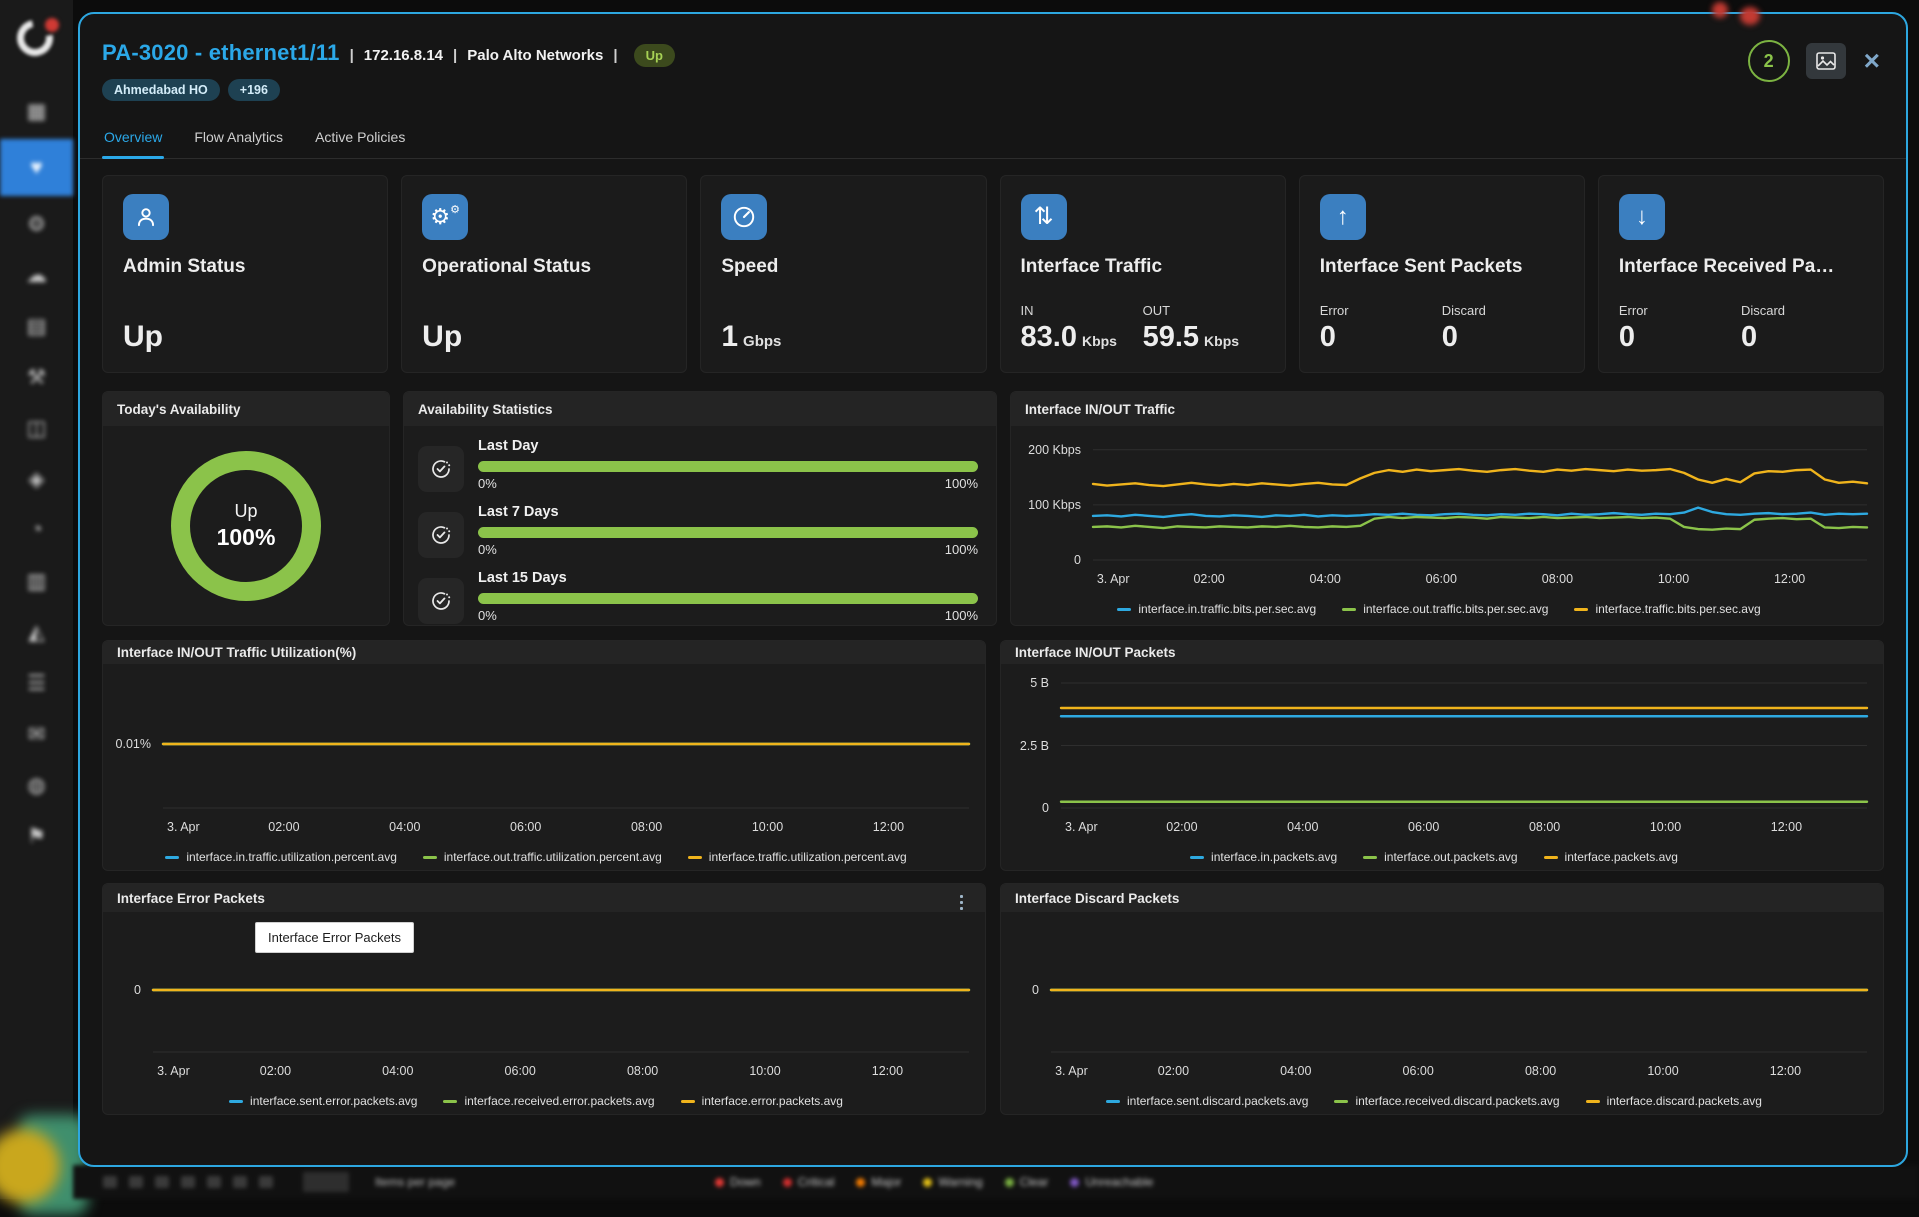  What do you see at coordinates (1872, 61) in the screenshot?
I see `close-icon: ×` at bounding box center [1872, 61].